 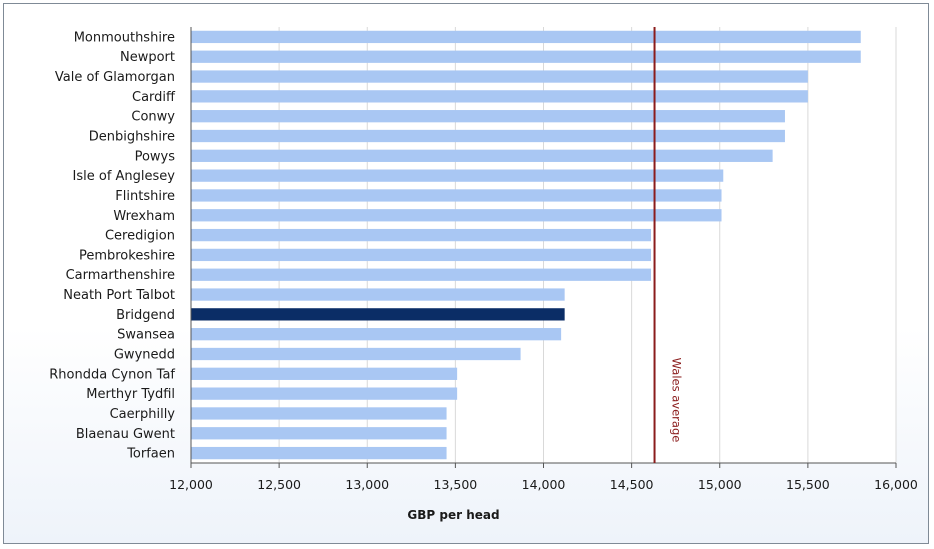 What do you see at coordinates (145, 196) in the screenshot?
I see `category-label: Flintshire` at bounding box center [145, 196].